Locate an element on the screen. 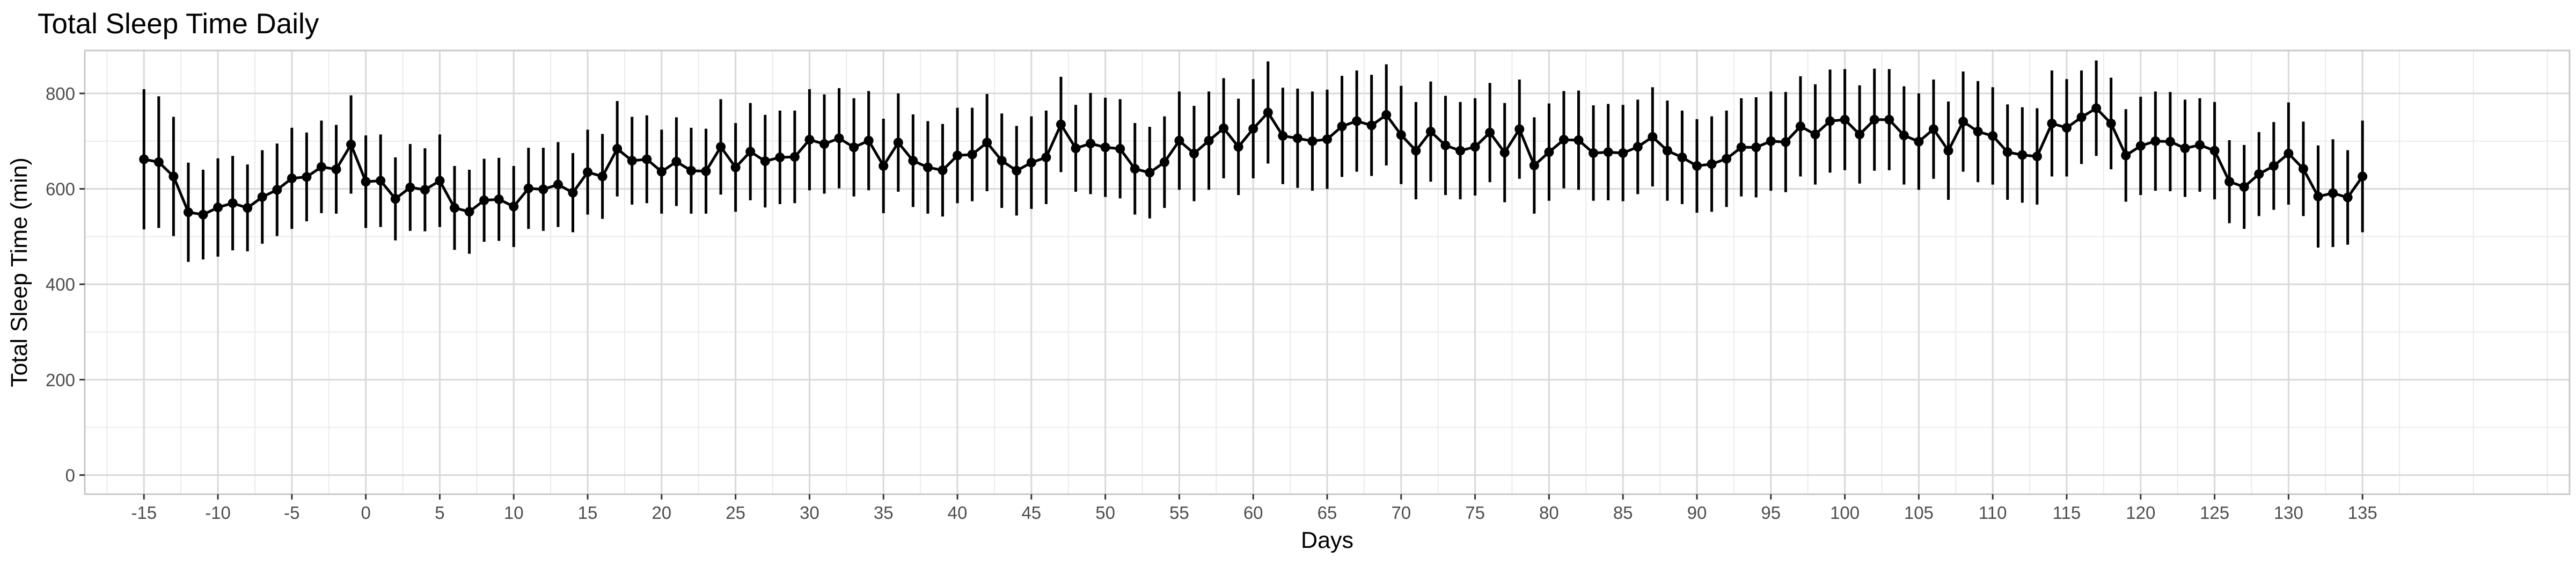  chart-title: Total Sleep Time Daily is located at coordinates (178, 24).